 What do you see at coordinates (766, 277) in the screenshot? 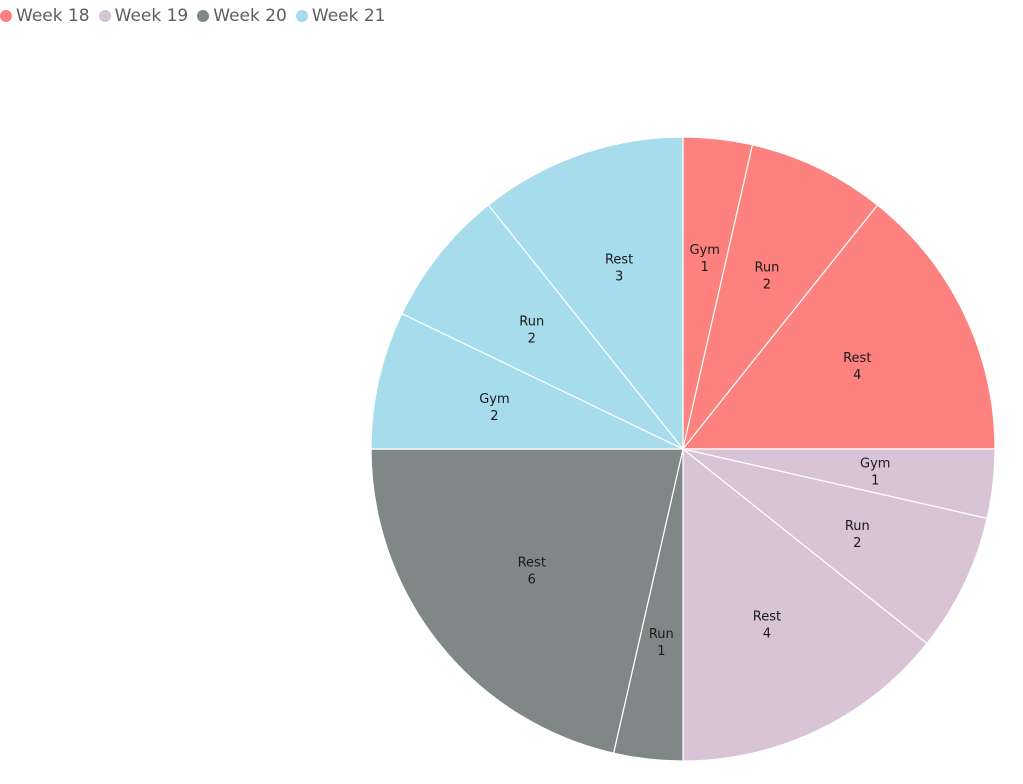
I see `slice-label-week-18-run: Run 2` at bounding box center [766, 277].